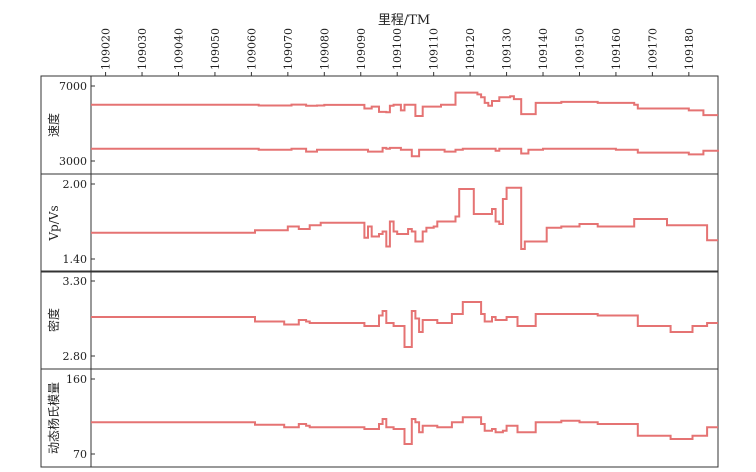 Image resolution: width=756 pixels, height=472 pixels. I want to click on x-tick-label: 109120, so click(470, 49).